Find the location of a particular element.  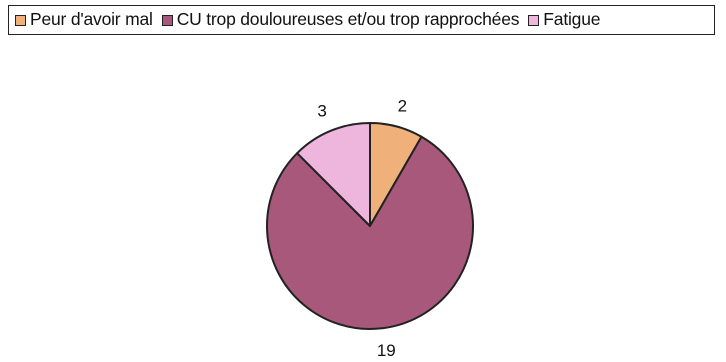

legend-item-peur: Peur d'avoir mal is located at coordinates (84, 20).